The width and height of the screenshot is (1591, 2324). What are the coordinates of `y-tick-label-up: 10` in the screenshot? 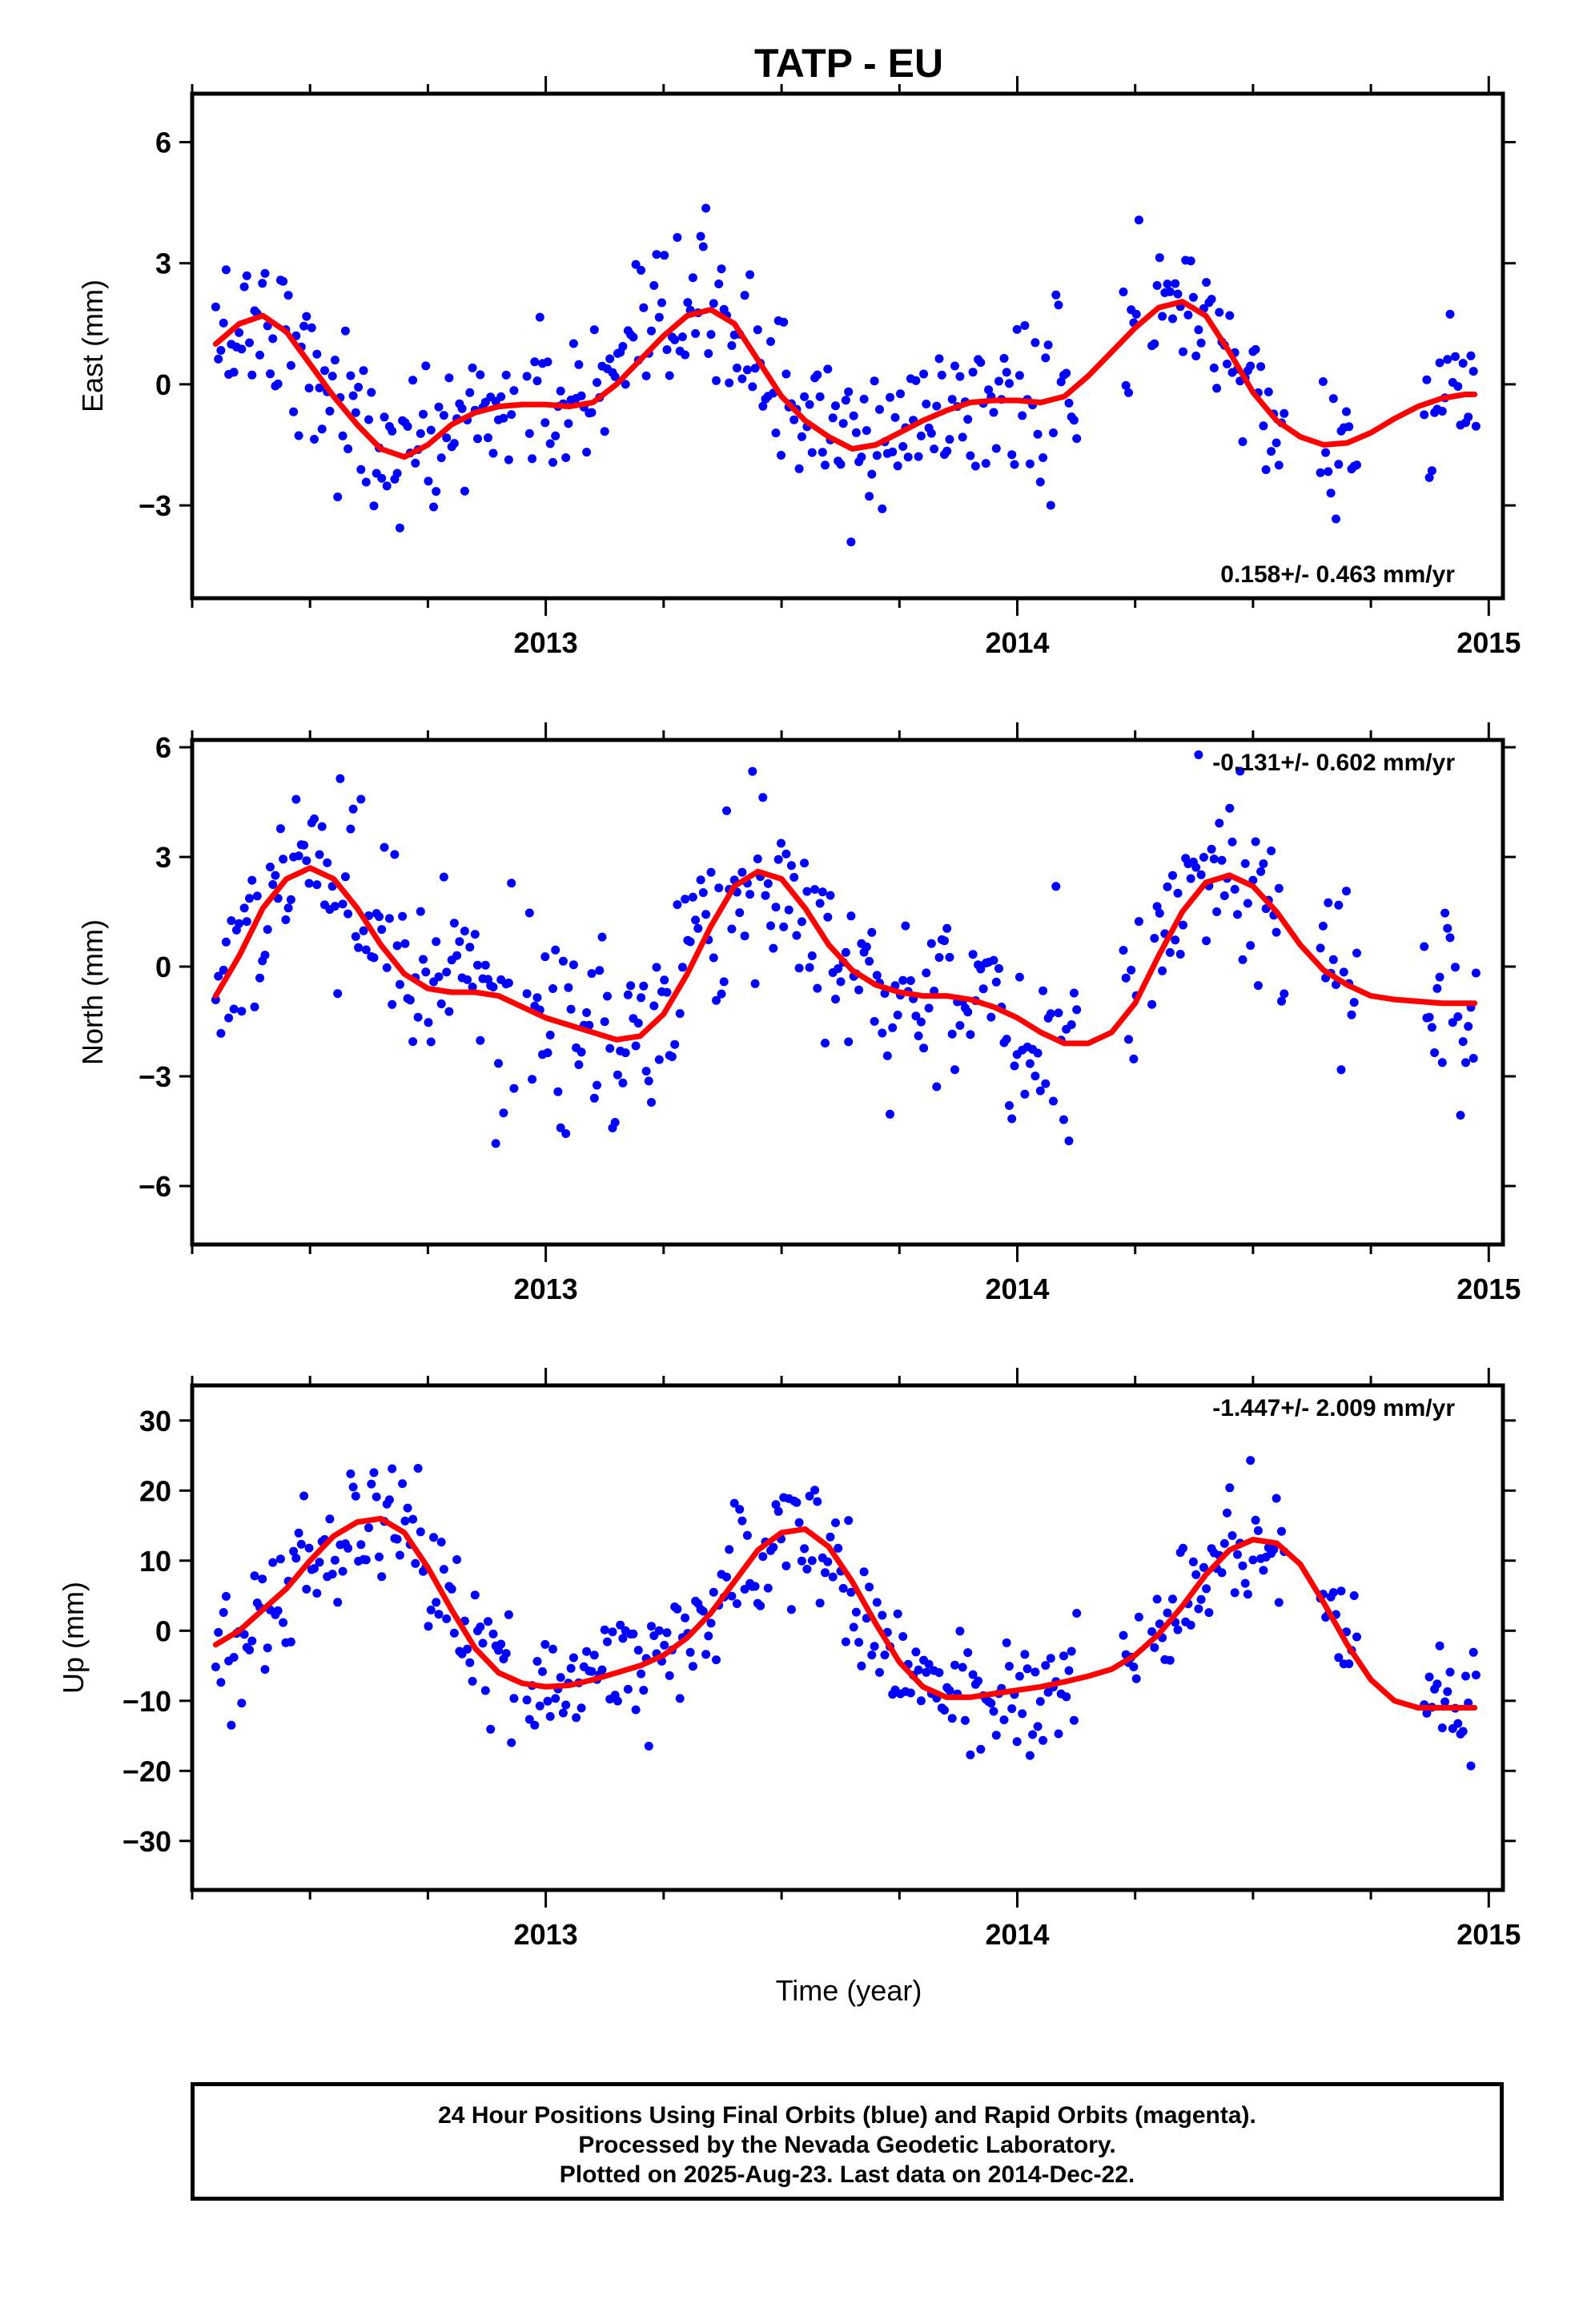 It's located at (155, 1561).